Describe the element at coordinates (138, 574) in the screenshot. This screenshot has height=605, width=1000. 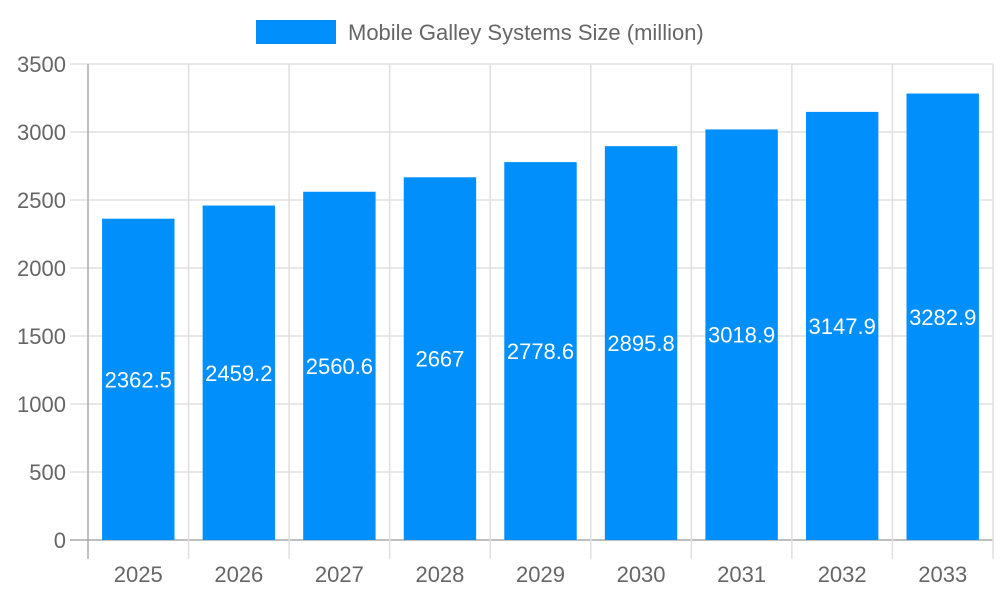
I see `x-tick-label: 2025` at that location.